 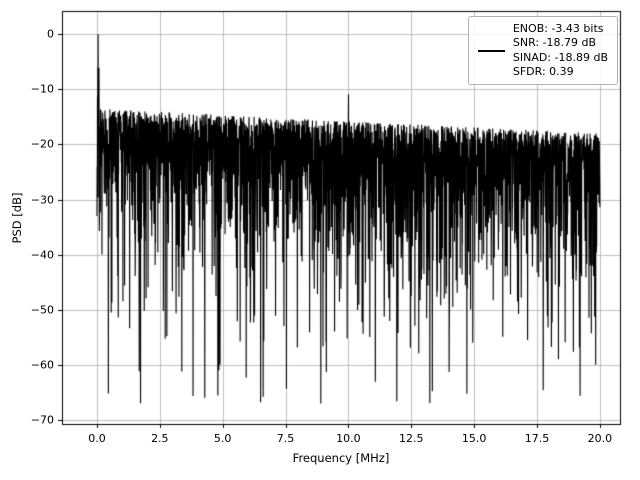 I want to click on y-tick-label: −60, so click(x=42, y=365).